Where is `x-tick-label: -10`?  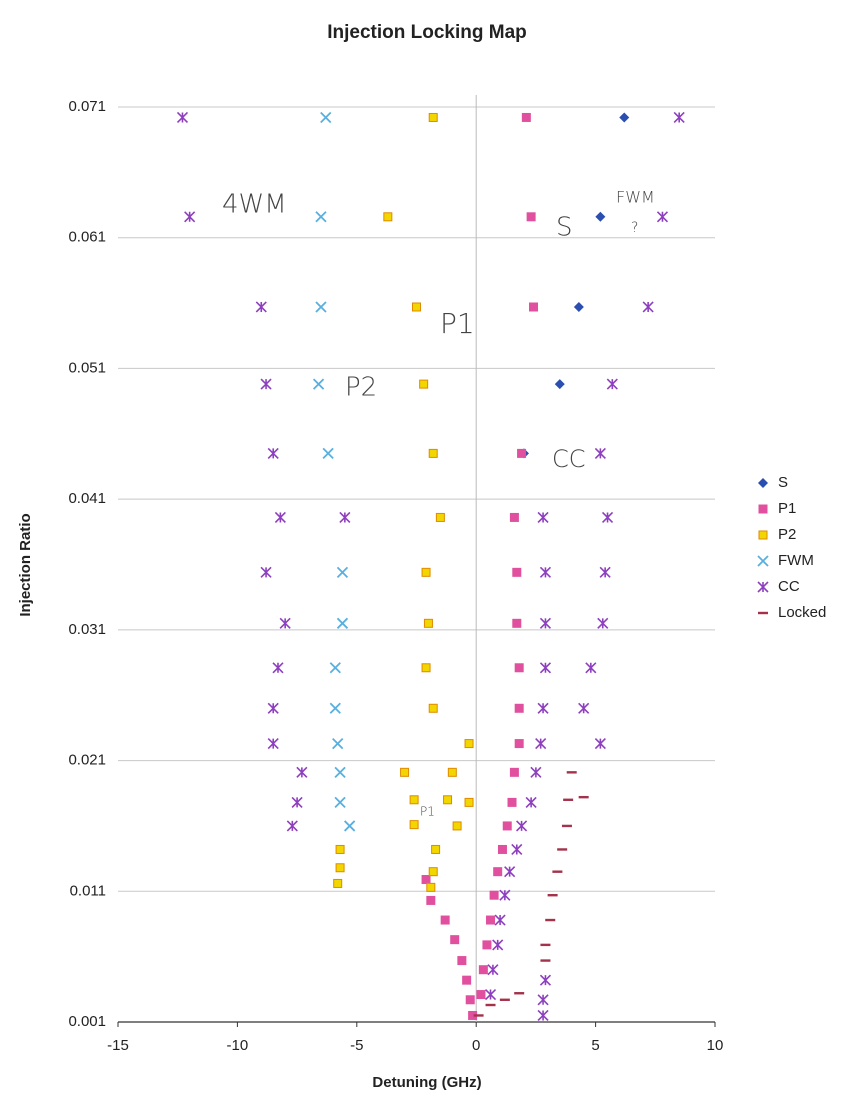
x-tick-label: -10 is located at coordinates (238, 1045).